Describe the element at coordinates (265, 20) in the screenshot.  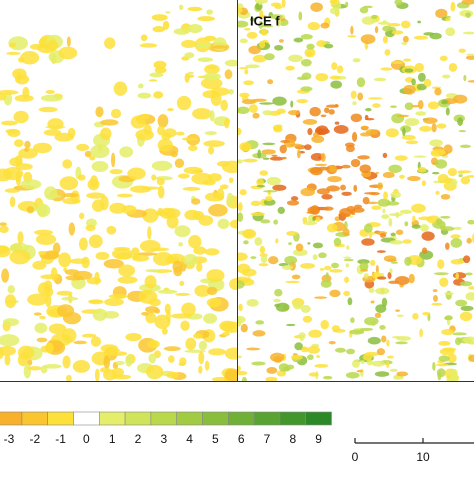
I see `panel-label: ICE f` at that location.